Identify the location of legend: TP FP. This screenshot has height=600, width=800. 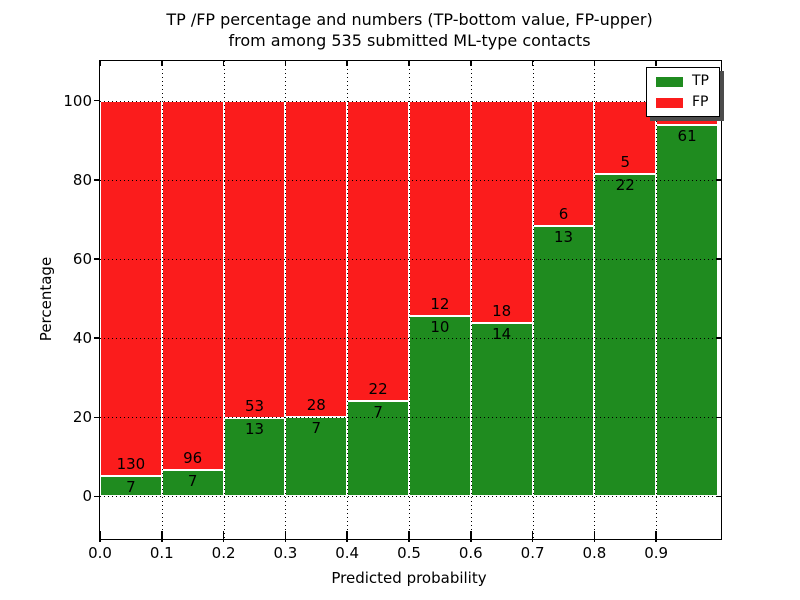
(683, 92).